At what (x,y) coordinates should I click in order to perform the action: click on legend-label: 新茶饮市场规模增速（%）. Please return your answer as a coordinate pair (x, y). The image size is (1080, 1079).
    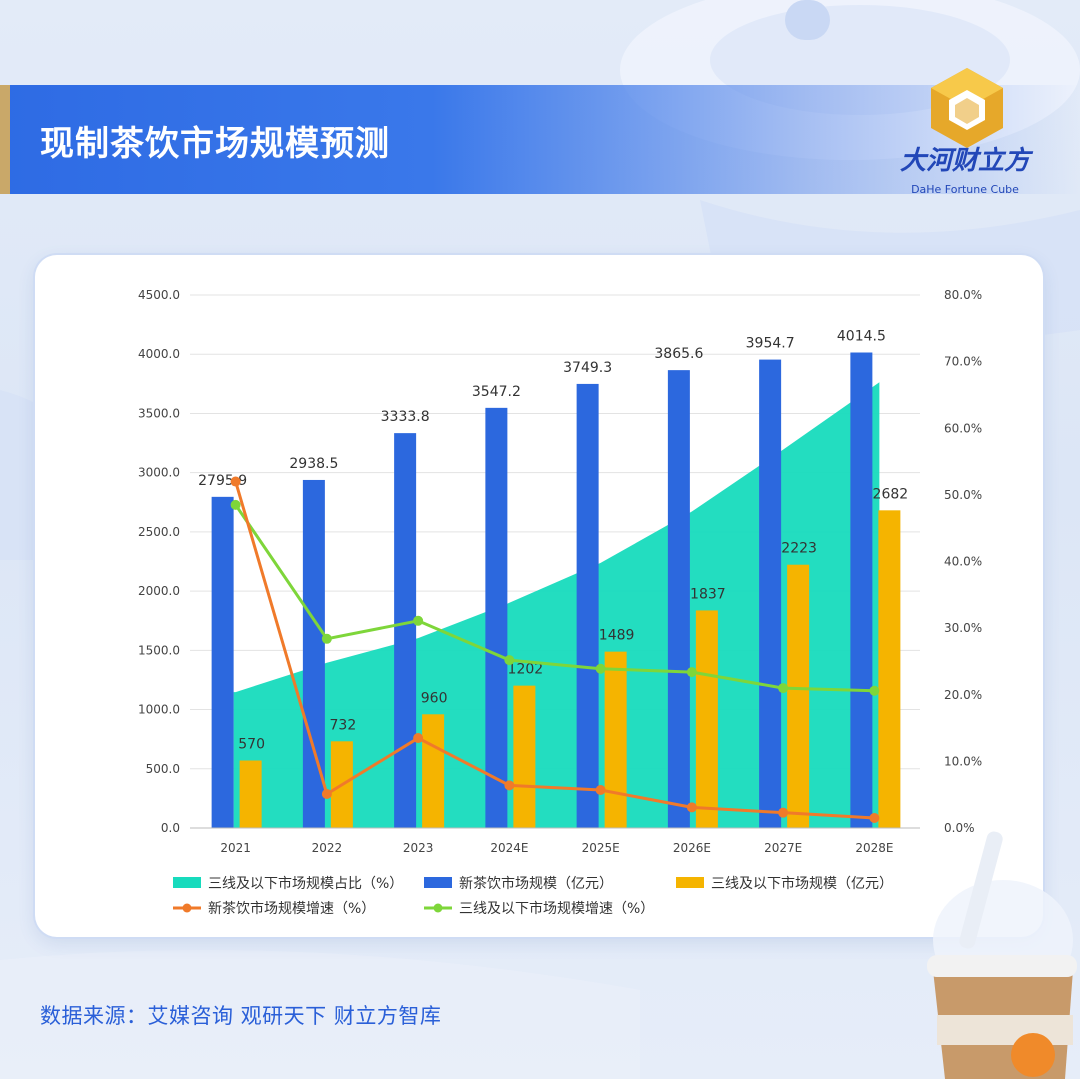
    Looking at the image, I should click on (291, 908).